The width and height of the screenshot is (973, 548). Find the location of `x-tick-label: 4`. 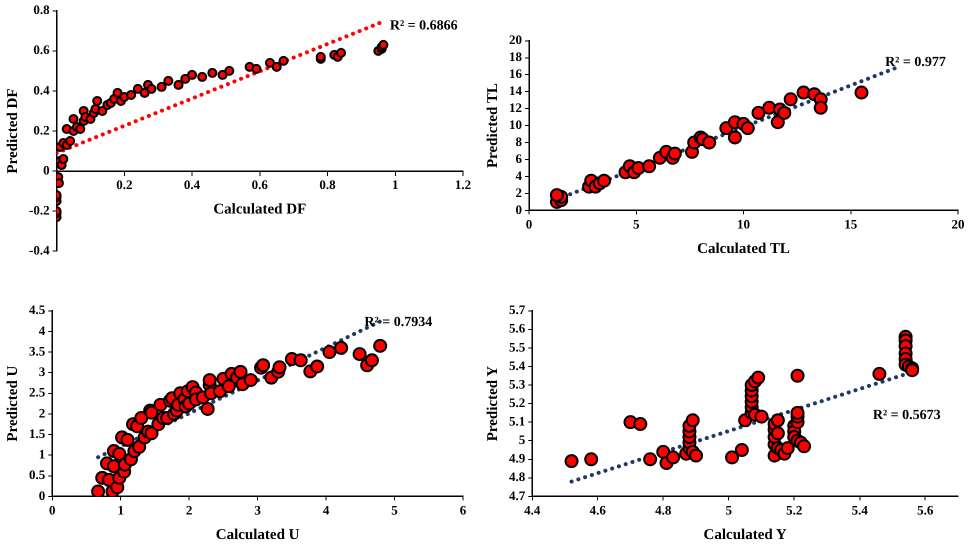

x-tick-label: 4 is located at coordinates (326, 510).